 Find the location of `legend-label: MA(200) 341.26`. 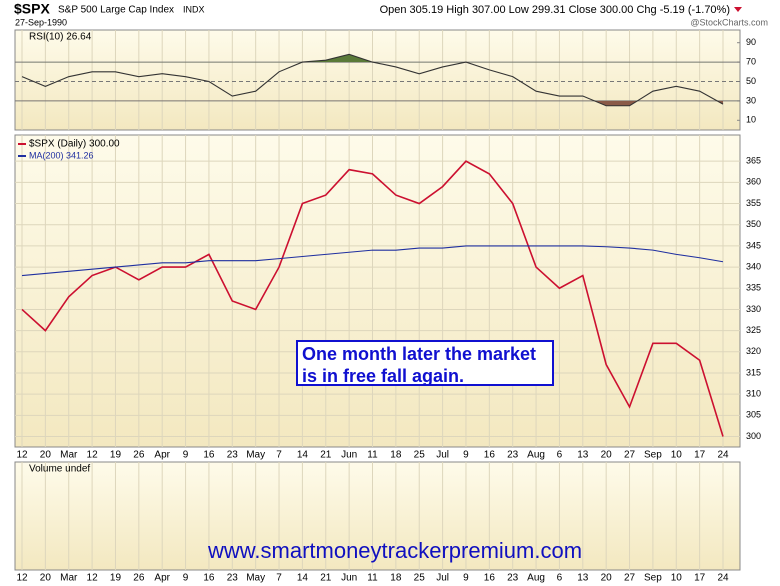

legend-label: MA(200) 341.26 is located at coordinates (61, 155).